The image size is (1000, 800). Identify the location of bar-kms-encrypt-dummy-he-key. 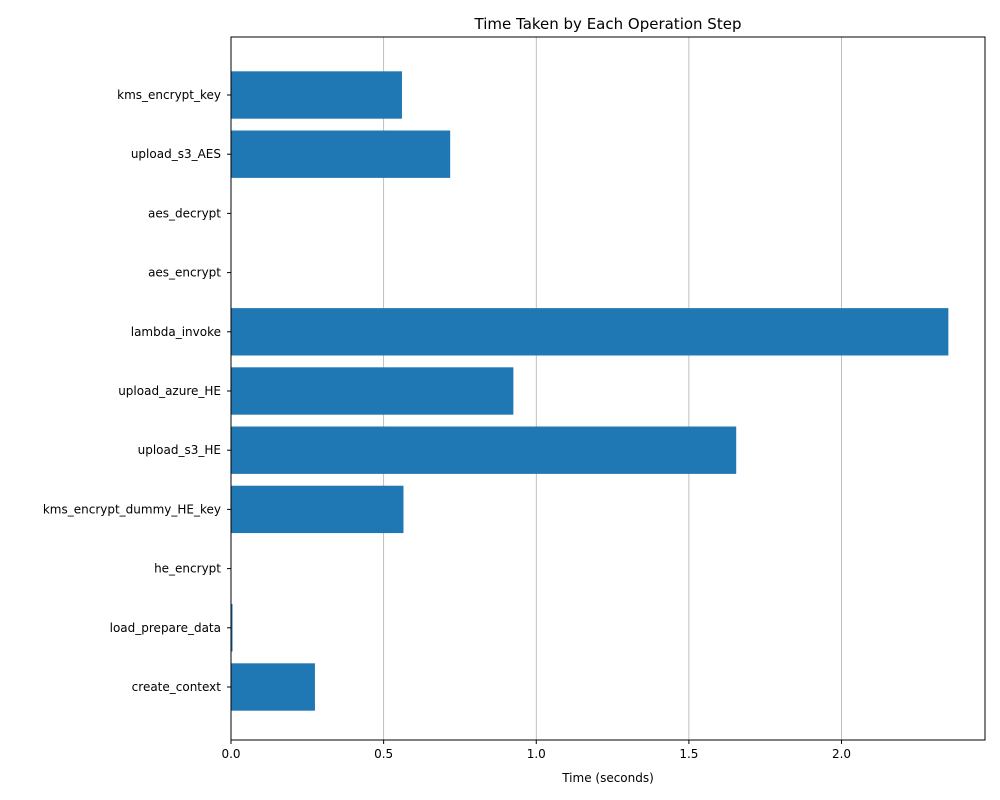
(317, 509).